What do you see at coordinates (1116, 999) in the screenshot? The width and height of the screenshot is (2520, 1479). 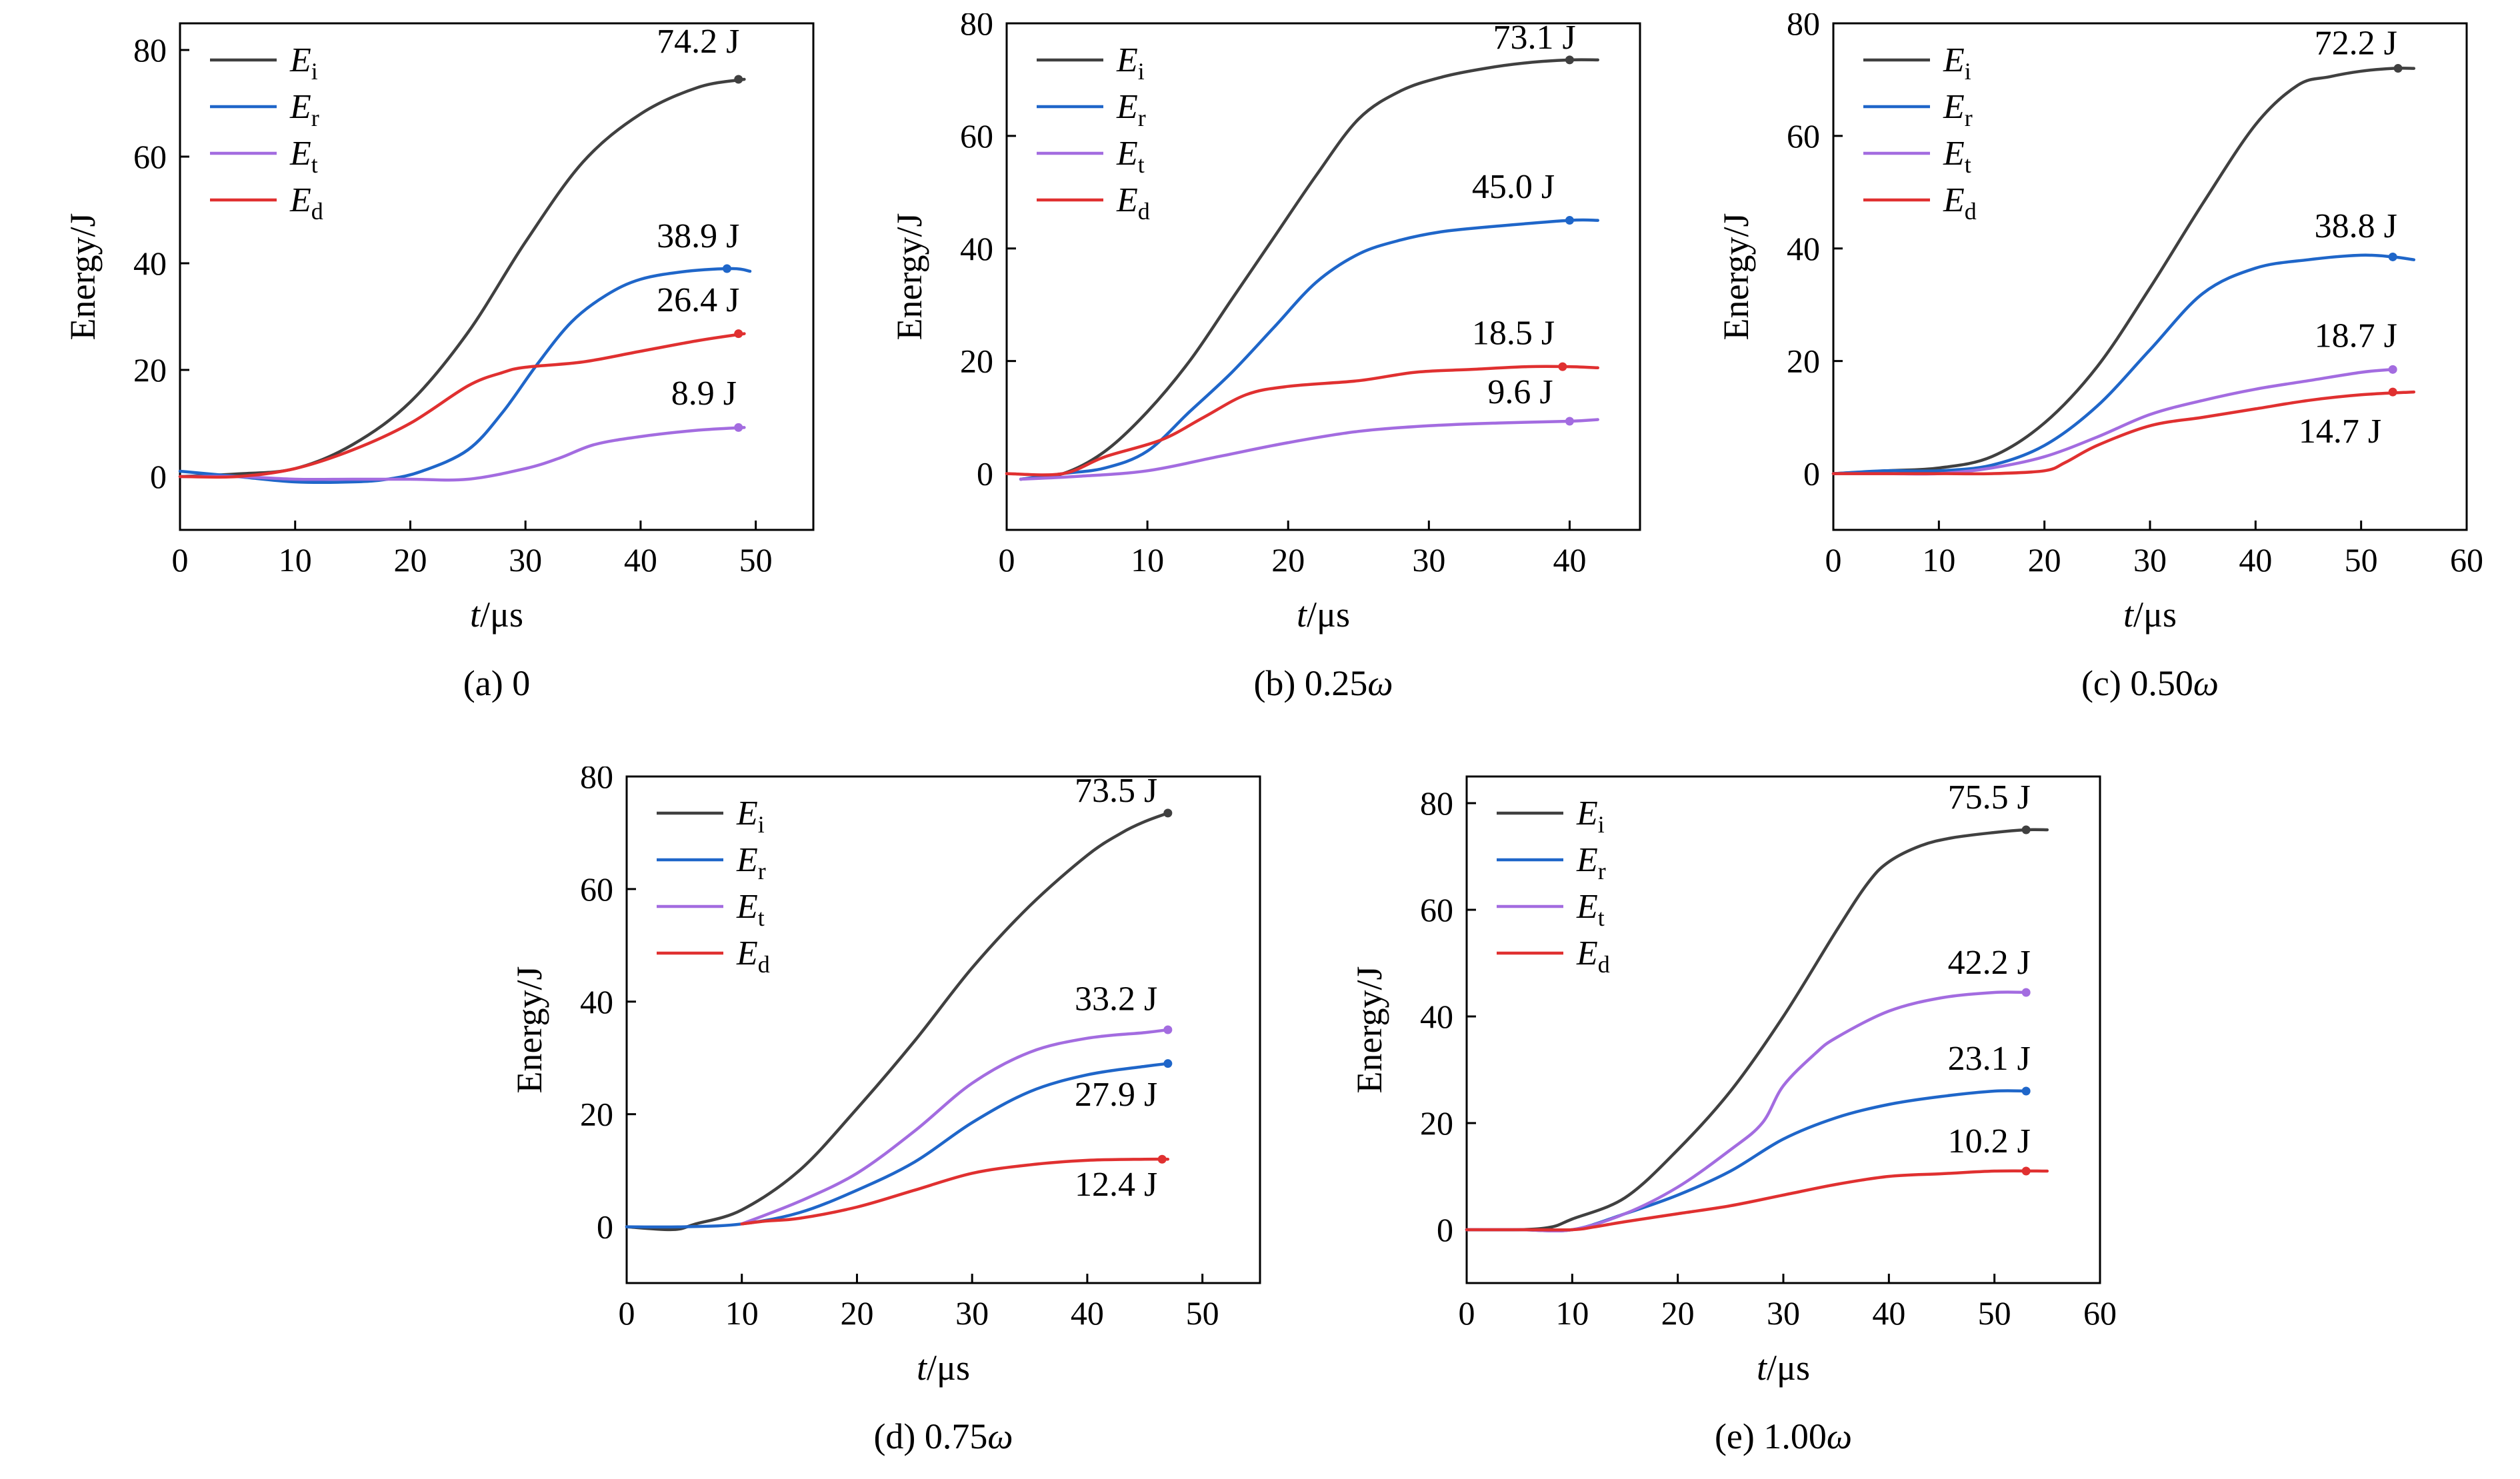 I see `value-annotation: 33.2 J` at bounding box center [1116, 999].